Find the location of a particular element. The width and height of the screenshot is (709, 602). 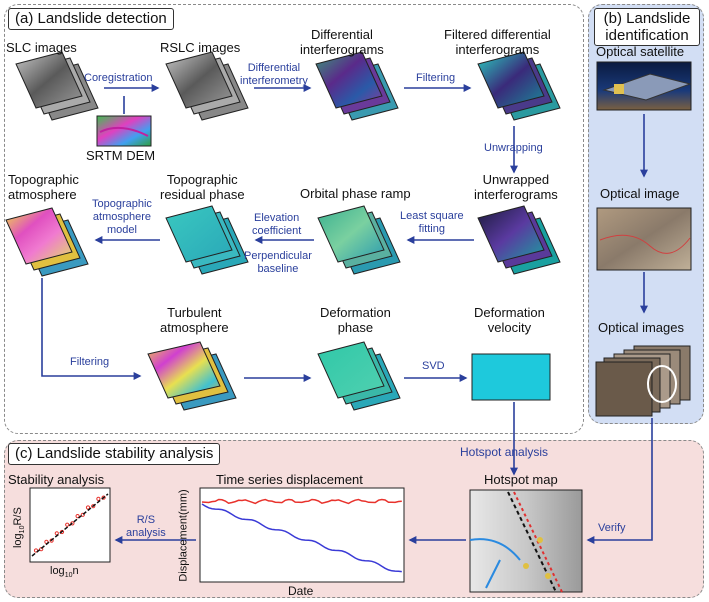

label-differential-interferograms: Differential interferograms is located at coordinates (342, 42).